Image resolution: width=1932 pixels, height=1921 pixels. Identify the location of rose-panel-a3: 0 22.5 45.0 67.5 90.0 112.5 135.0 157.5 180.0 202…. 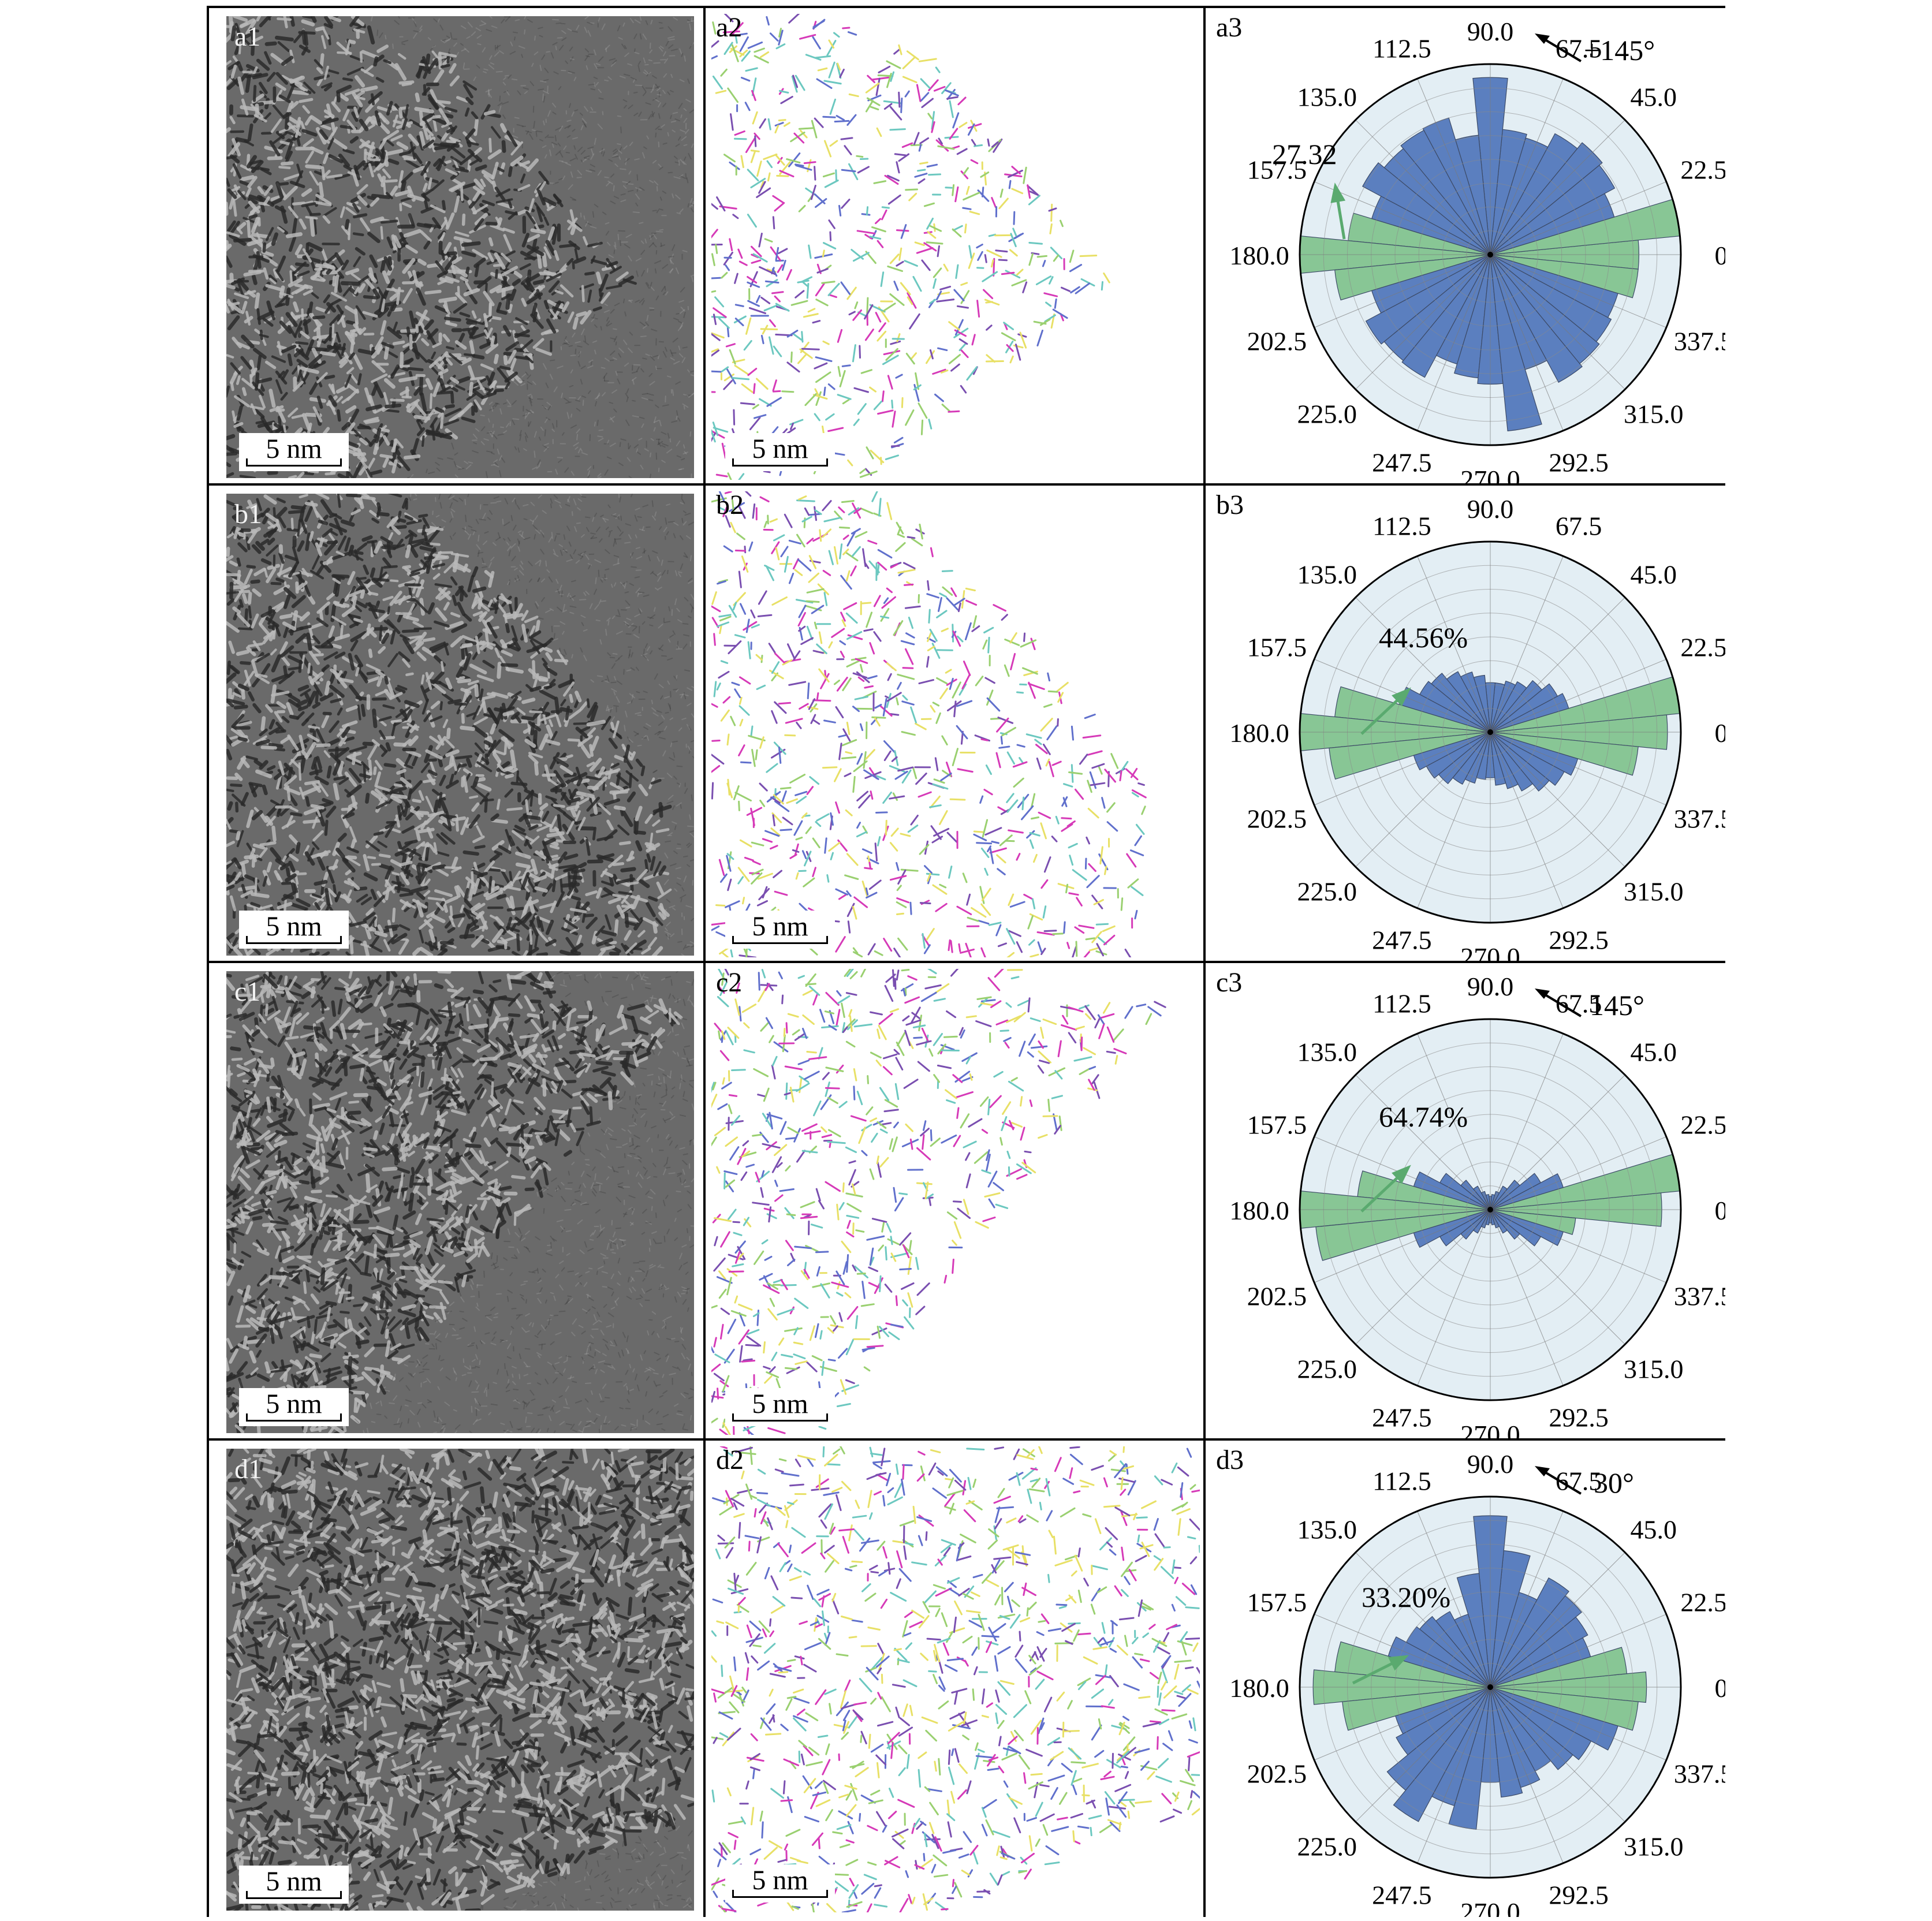
(1465, 247).